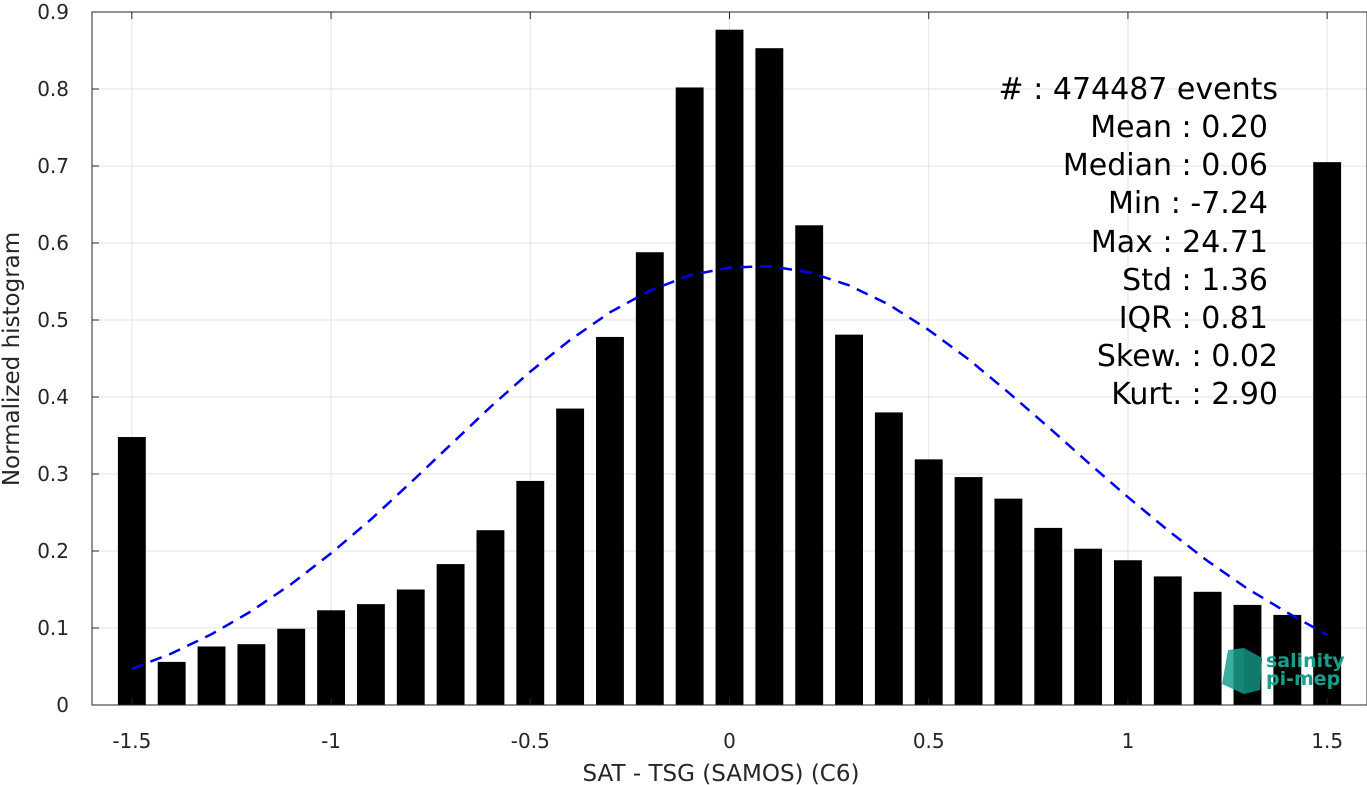 This screenshot has height=785, width=1367. What do you see at coordinates (530, 741) in the screenshot?
I see `x-tick-label: -0.5` at bounding box center [530, 741].